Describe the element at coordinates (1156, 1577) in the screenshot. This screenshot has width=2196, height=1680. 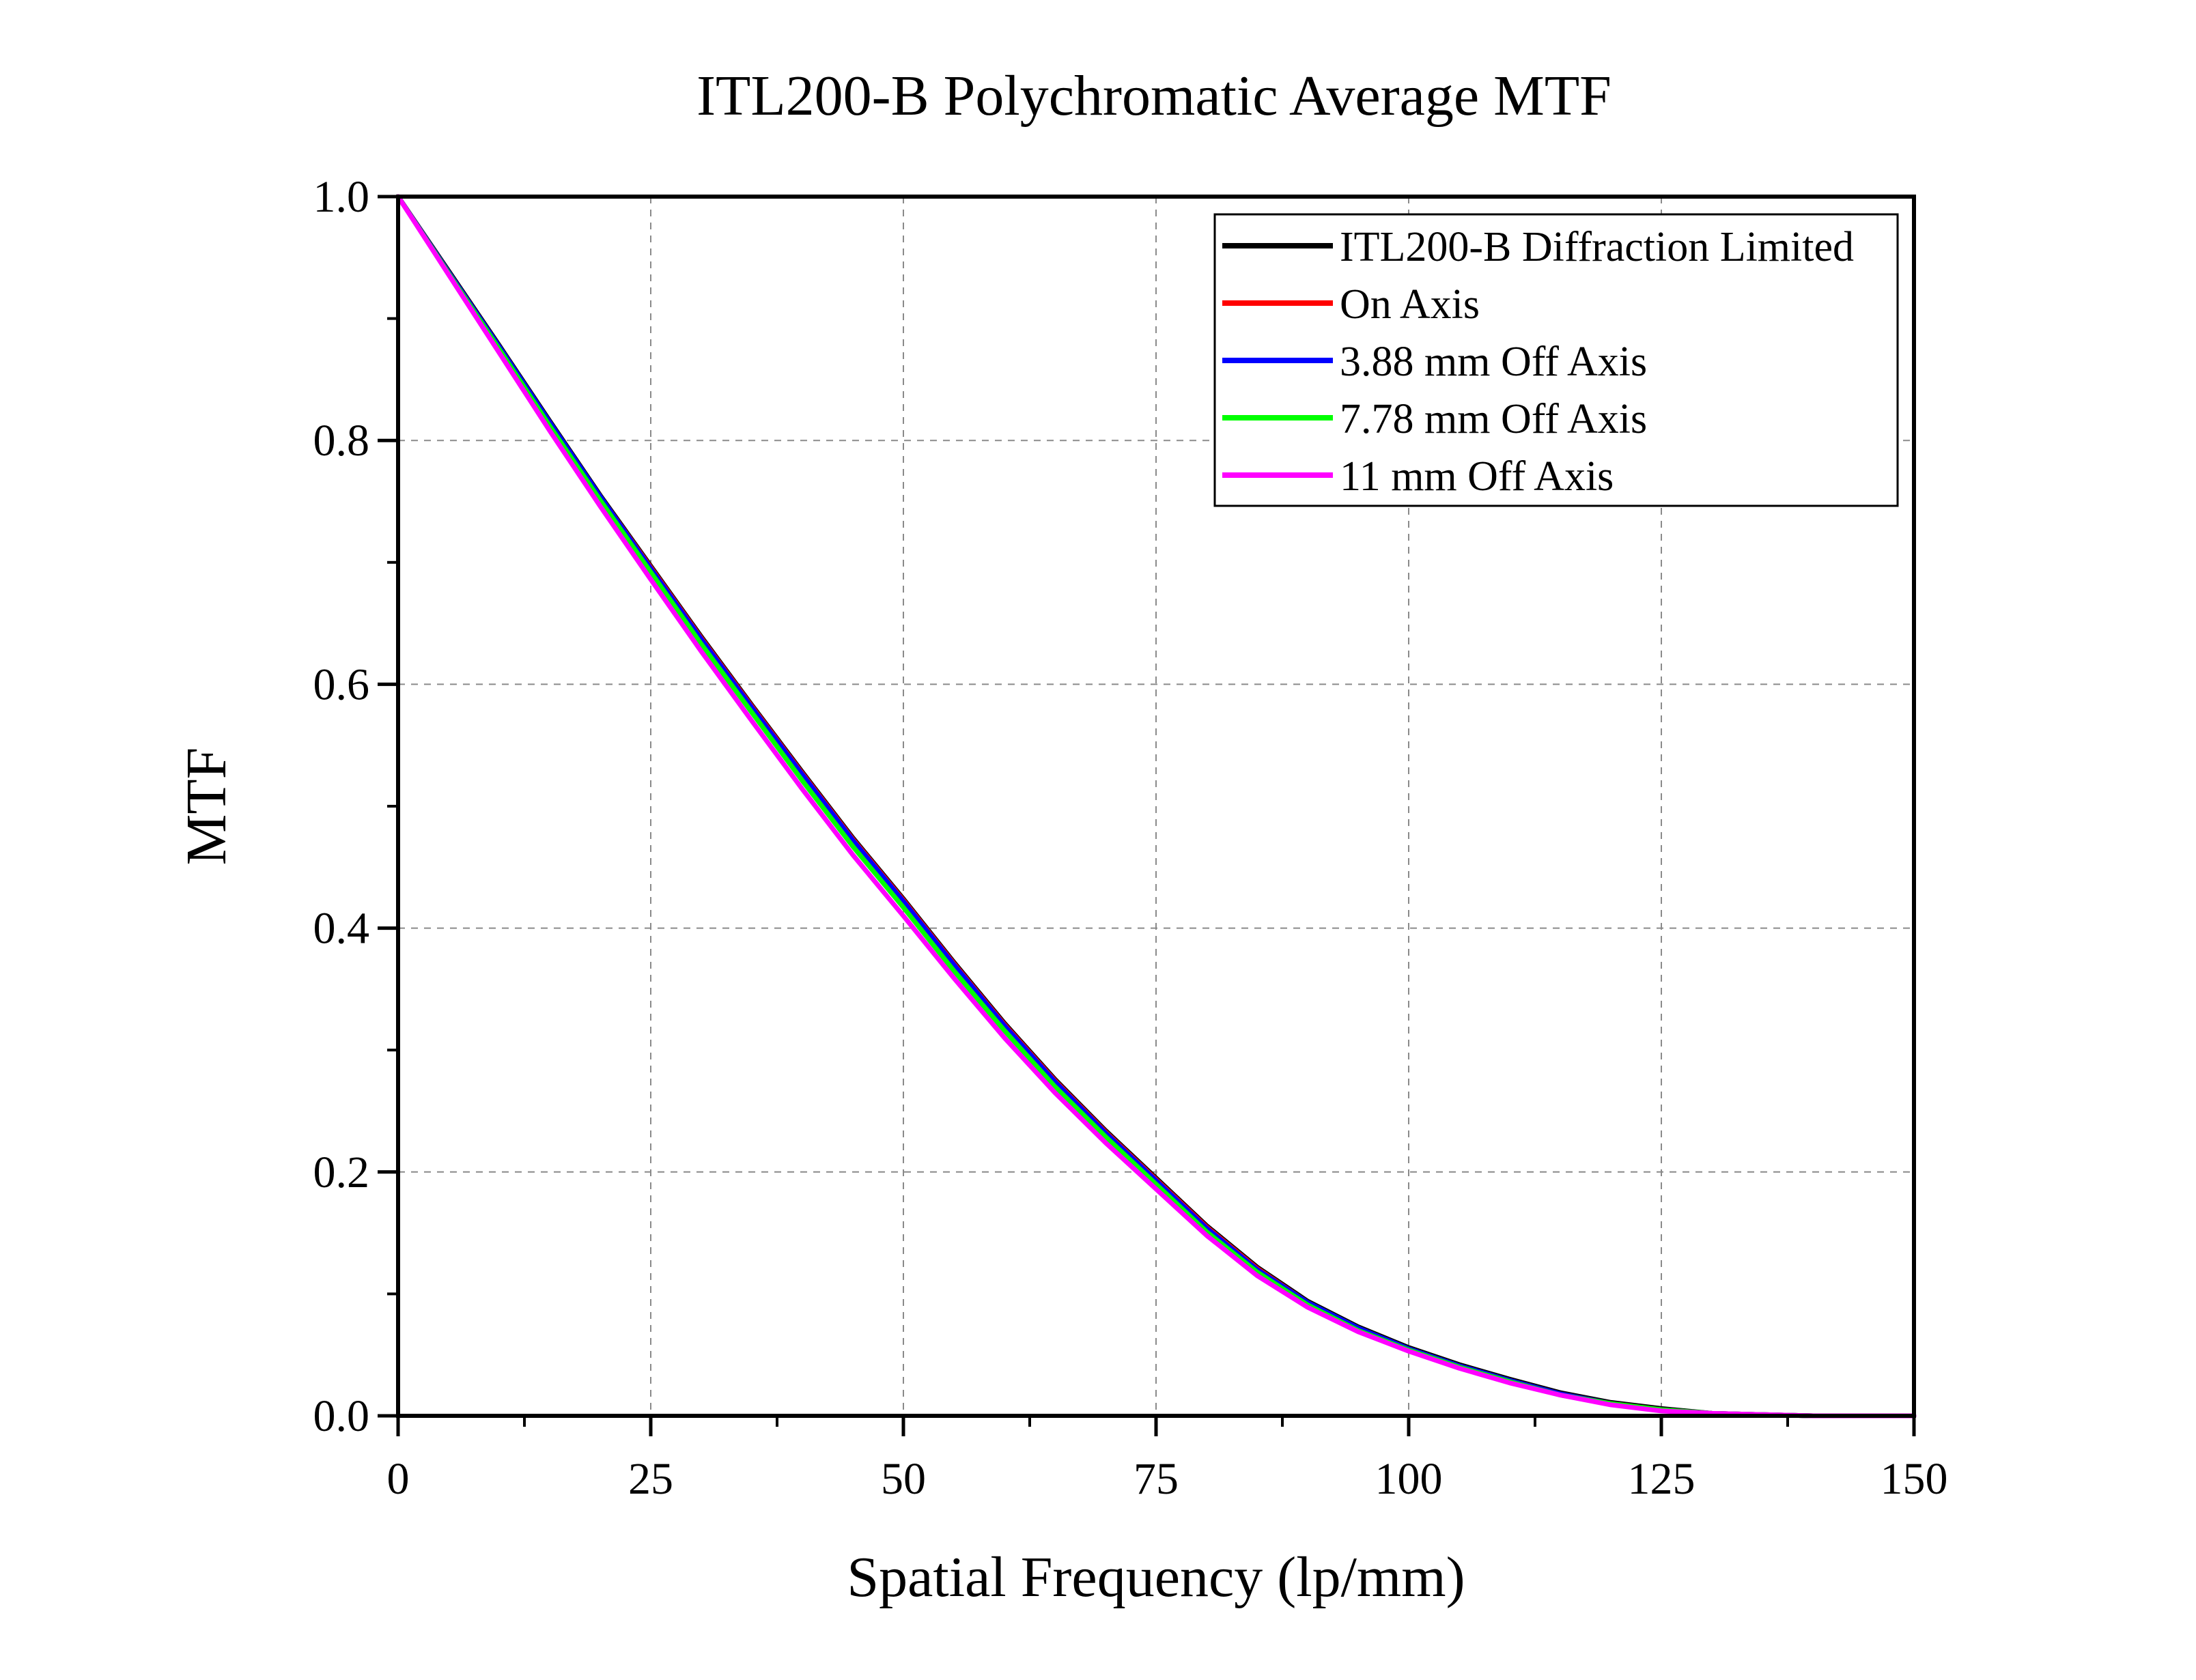
I see `x-axis-label: Spatial Frequency (lp/mm)` at that location.